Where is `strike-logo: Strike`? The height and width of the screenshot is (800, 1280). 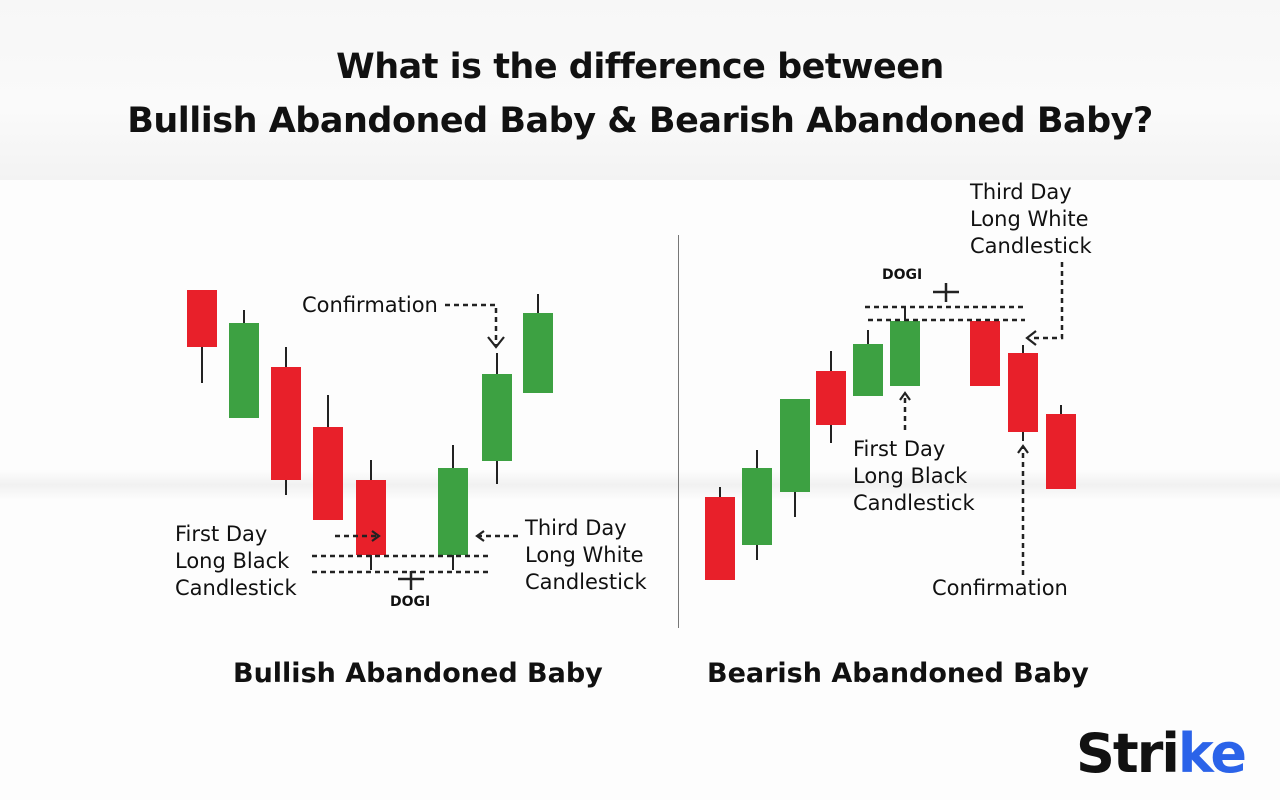 strike-logo: Strike is located at coordinates (1161, 753).